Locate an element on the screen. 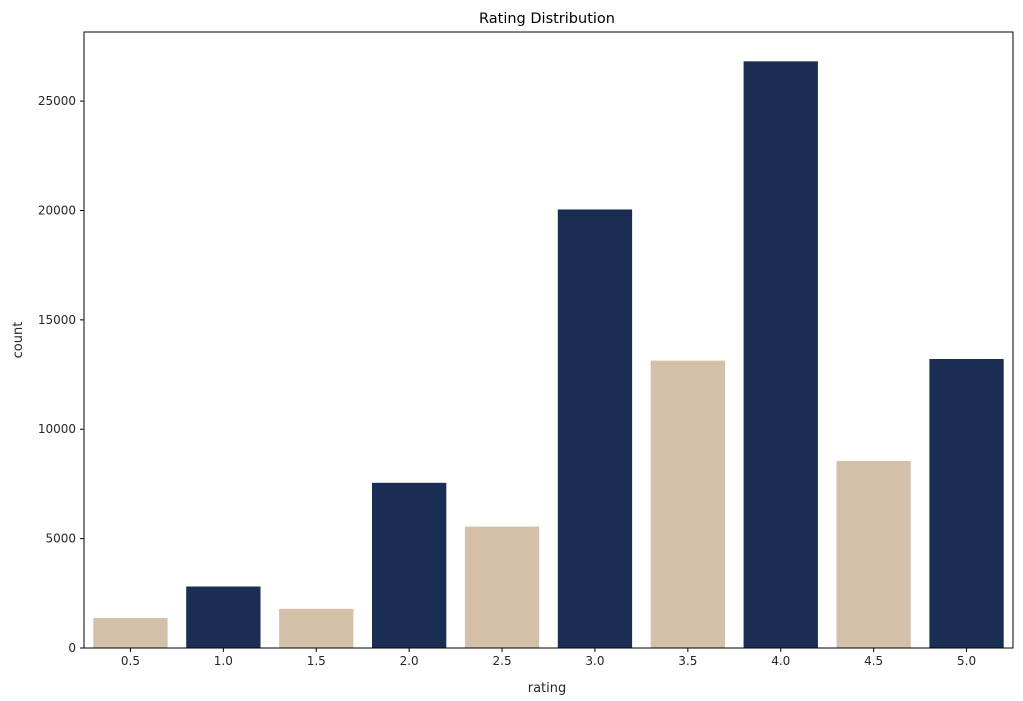 The image size is (1023, 701). y-tick-label: 0 is located at coordinates (72, 648).